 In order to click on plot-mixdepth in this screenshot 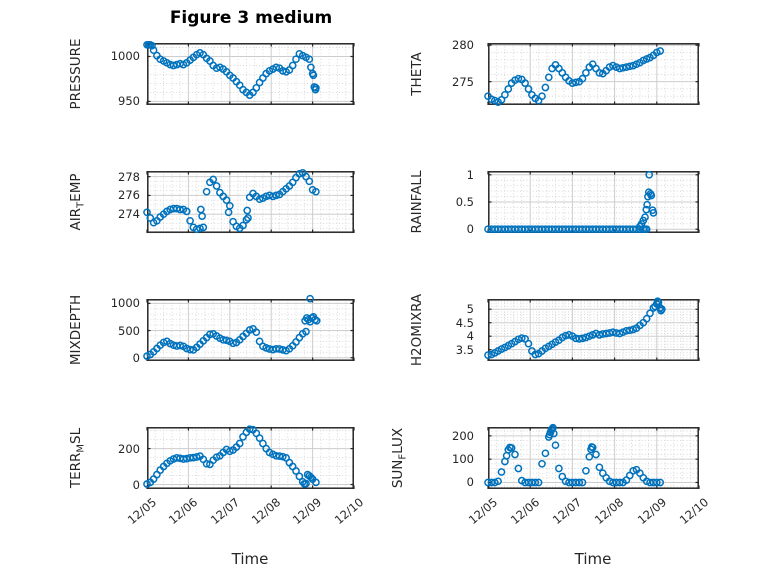, I will do `click(249, 327)`.